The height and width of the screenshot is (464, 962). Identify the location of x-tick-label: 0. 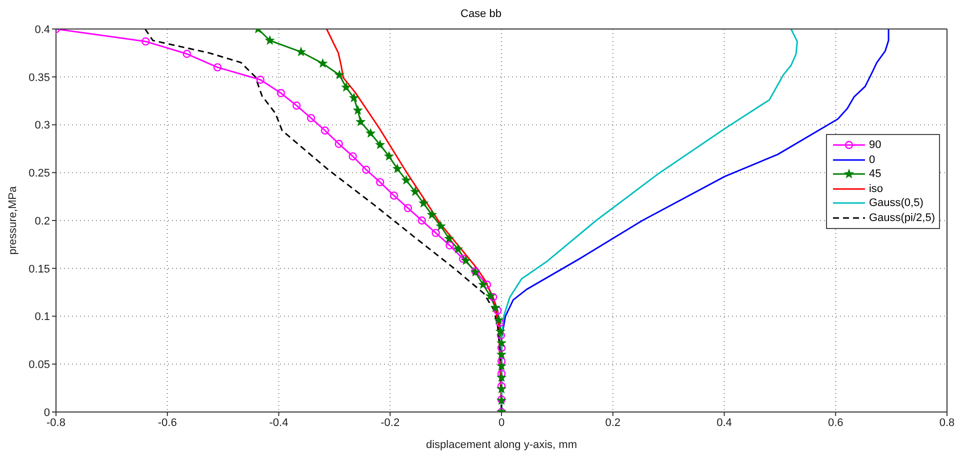
(501, 422).